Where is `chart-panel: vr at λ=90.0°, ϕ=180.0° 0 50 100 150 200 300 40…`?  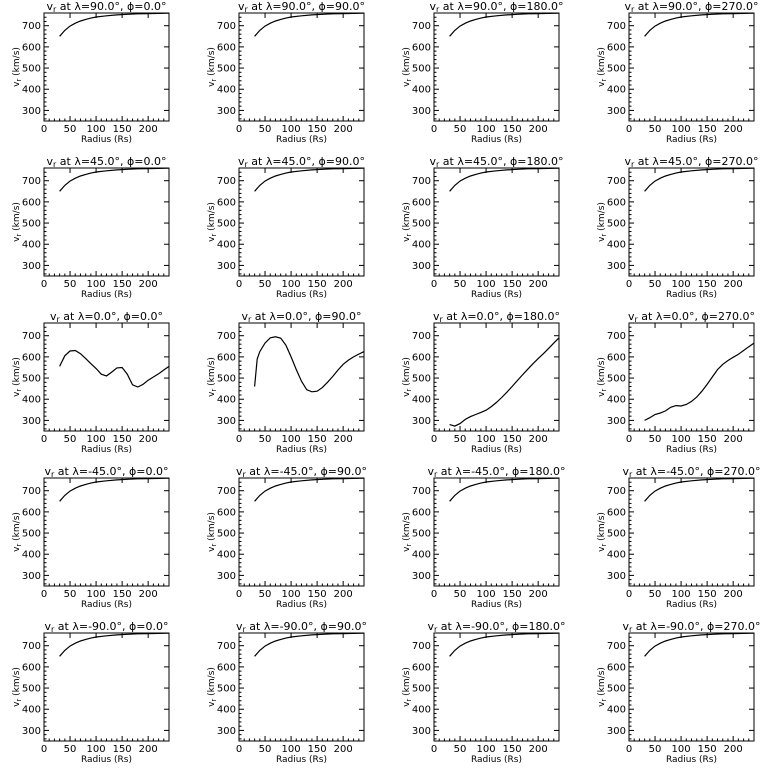
chart-panel: vr at λ=90.0°, ϕ=180.0° 0 50 100 150 200 300 40… is located at coordinates (483, 72).